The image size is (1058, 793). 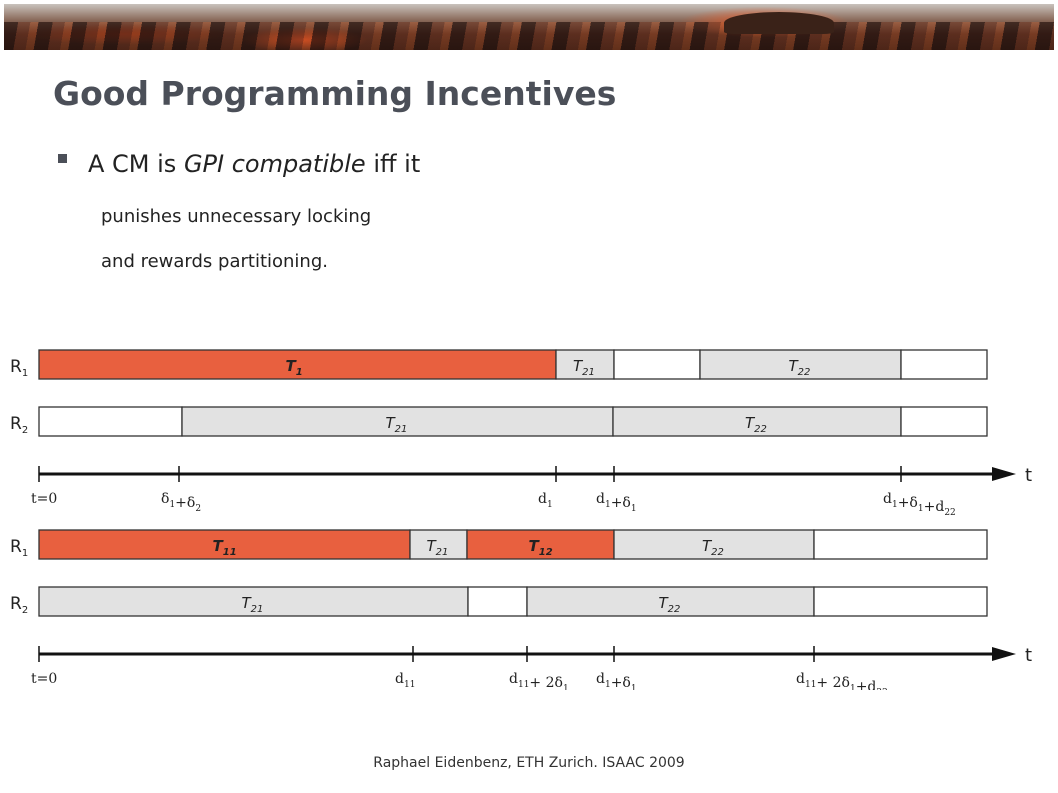 What do you see at coordinates (842, 680) in the screenshot?
I see `time-axis-tick-label: d11+ 2δ1+d22` at bounding box center [842, 680].